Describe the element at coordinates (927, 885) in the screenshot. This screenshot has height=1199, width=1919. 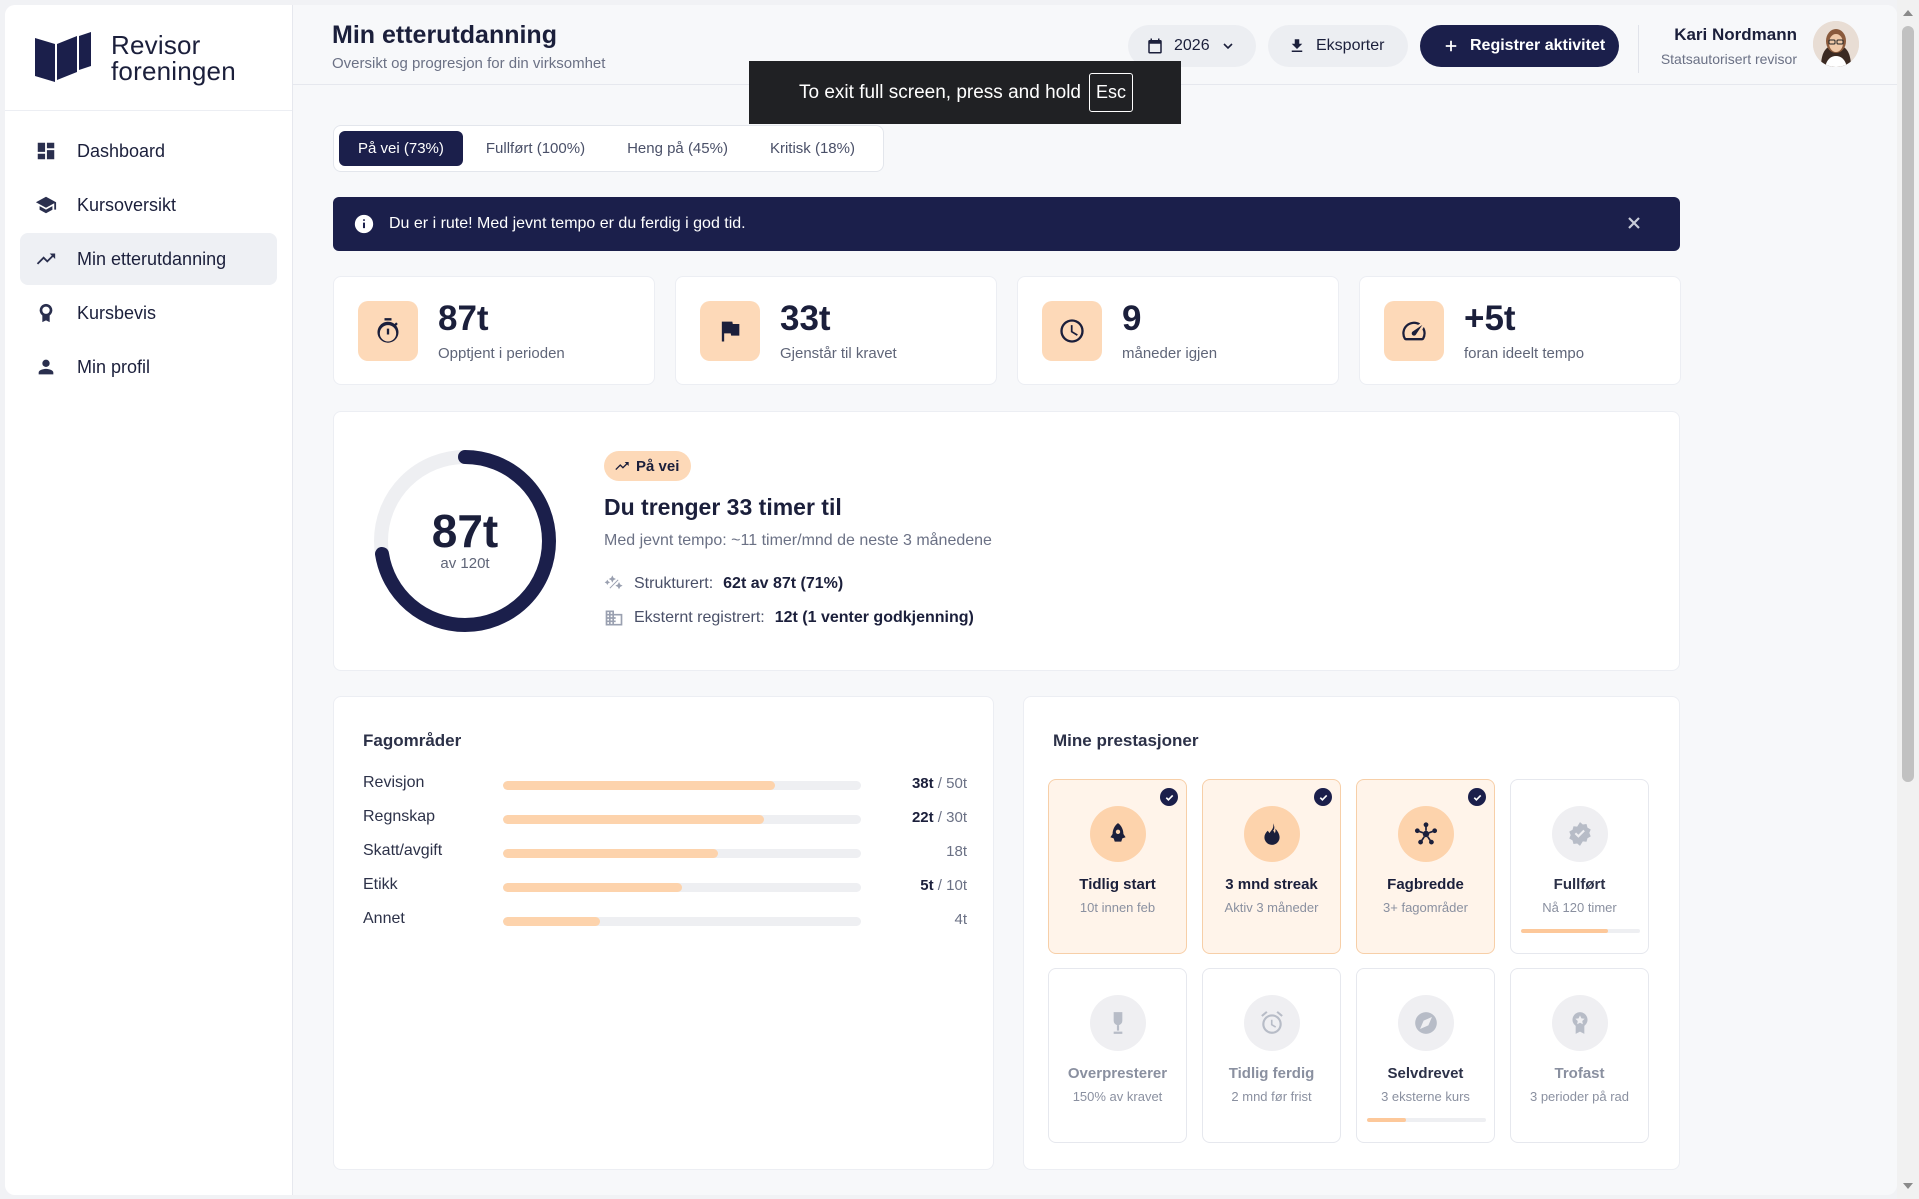
I see `subject-area-earned: 5t` at that location.